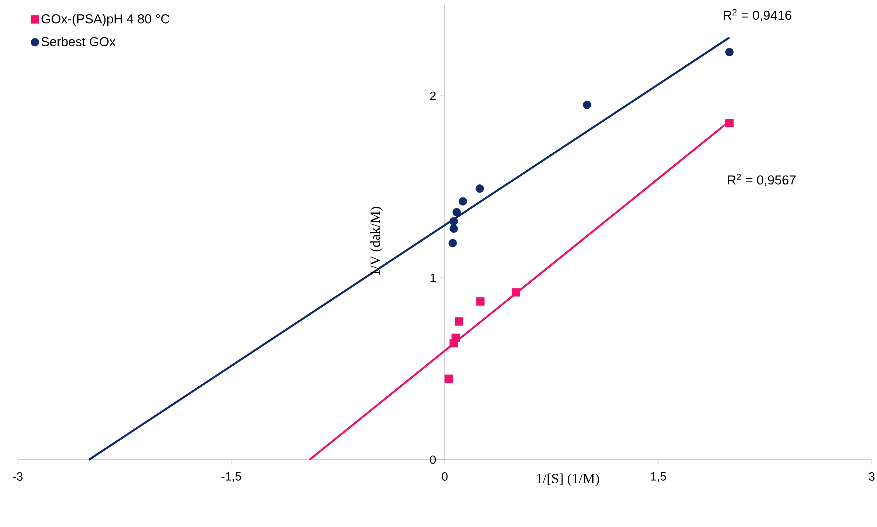 The width and height of the screenshot is (877, 527). What do you see at coordinates (762, 180) in the screenshot?
I see `annotation: R$^{2}$ = 0,9567` at bounding box center [762, 180].